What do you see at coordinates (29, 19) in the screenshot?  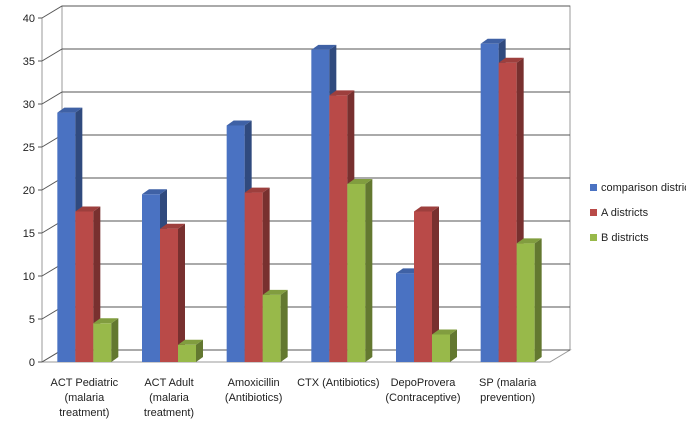 I see `y-tick-label: 40` at bounding box center [29, 19].